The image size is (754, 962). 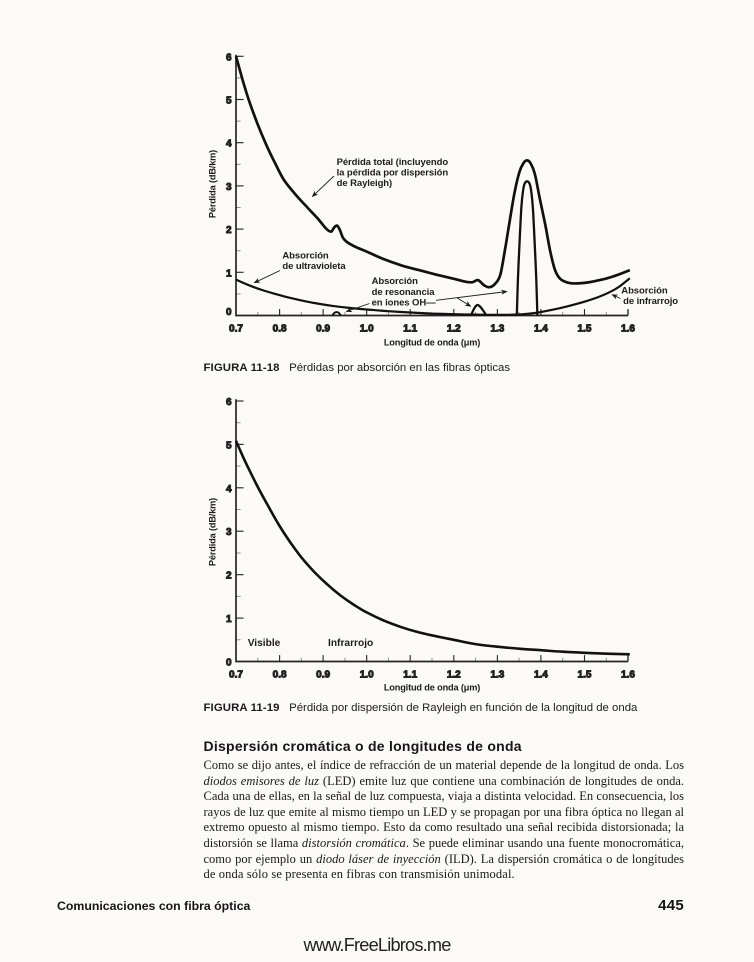 What do you see at coordinates (314, 266) in the screenshot?
I see `svg-text: de ultravioleta` at bounding box center [314, 266].